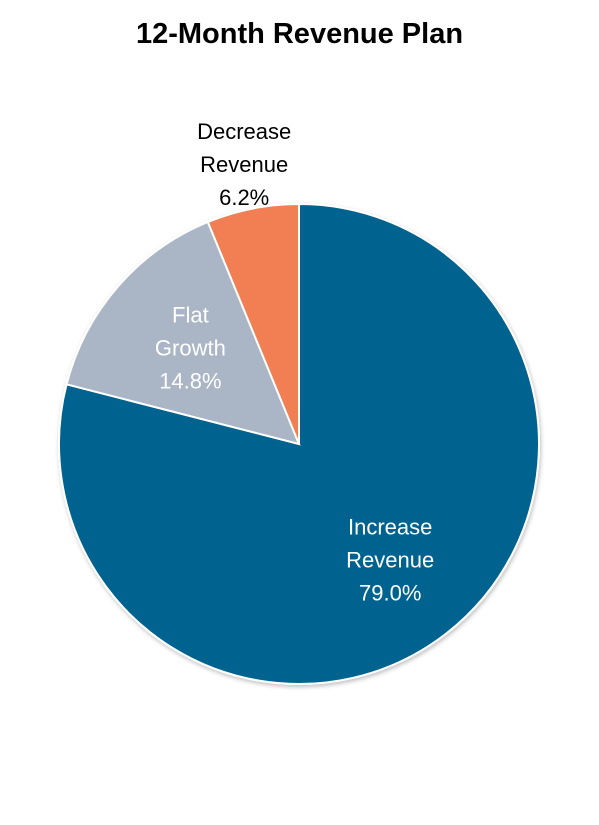 This screenshot has height=825, width=599. I want to click on slice-category-label: Growth, so click(190, 347).